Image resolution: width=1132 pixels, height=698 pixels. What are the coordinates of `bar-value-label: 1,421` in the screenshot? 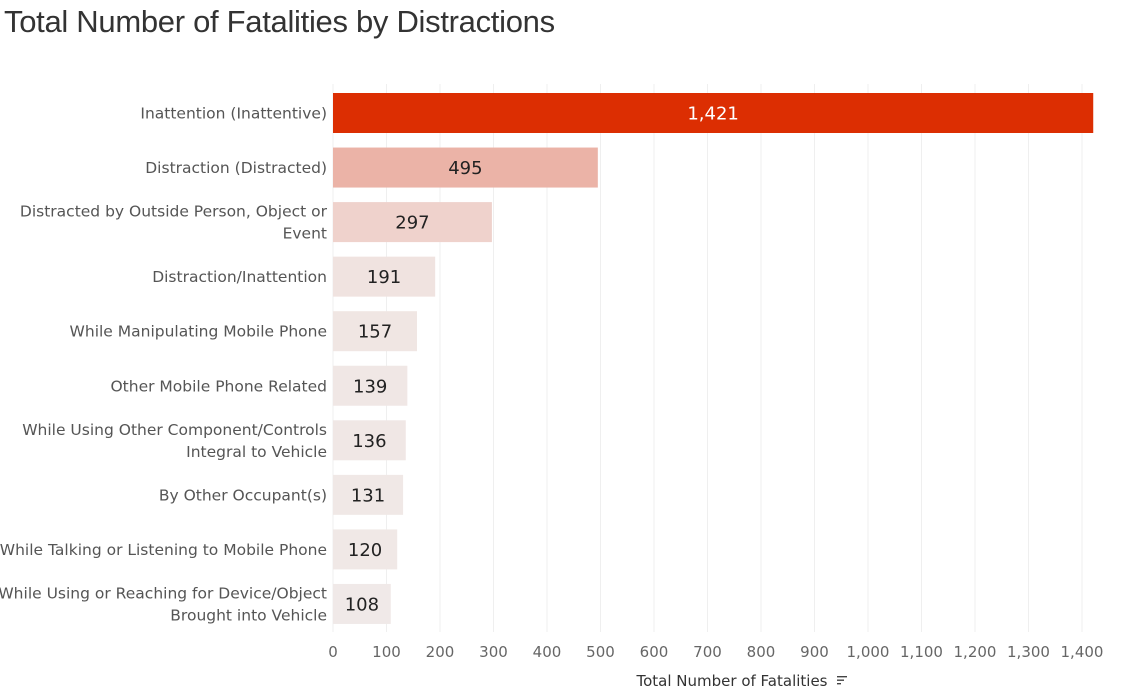 It's located at (713, 114).